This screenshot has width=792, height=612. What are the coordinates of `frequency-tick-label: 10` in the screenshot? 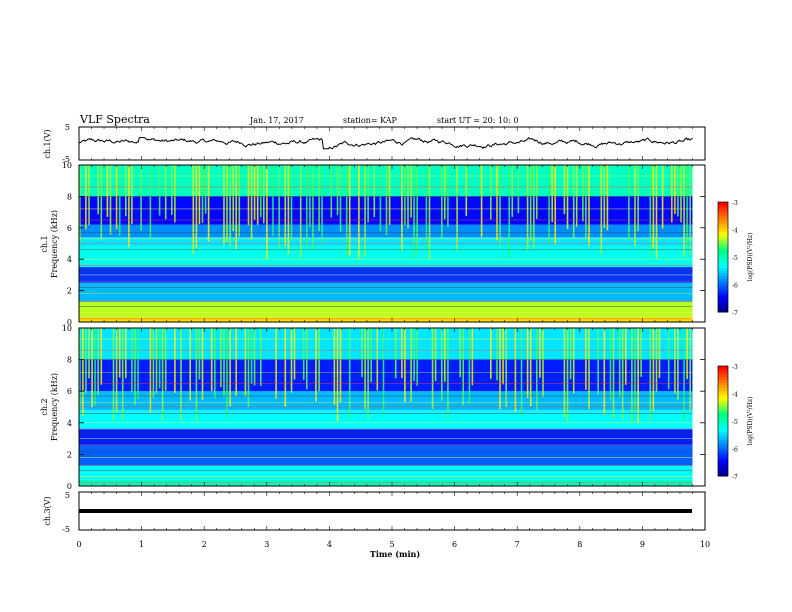 It's located at (67, 165).